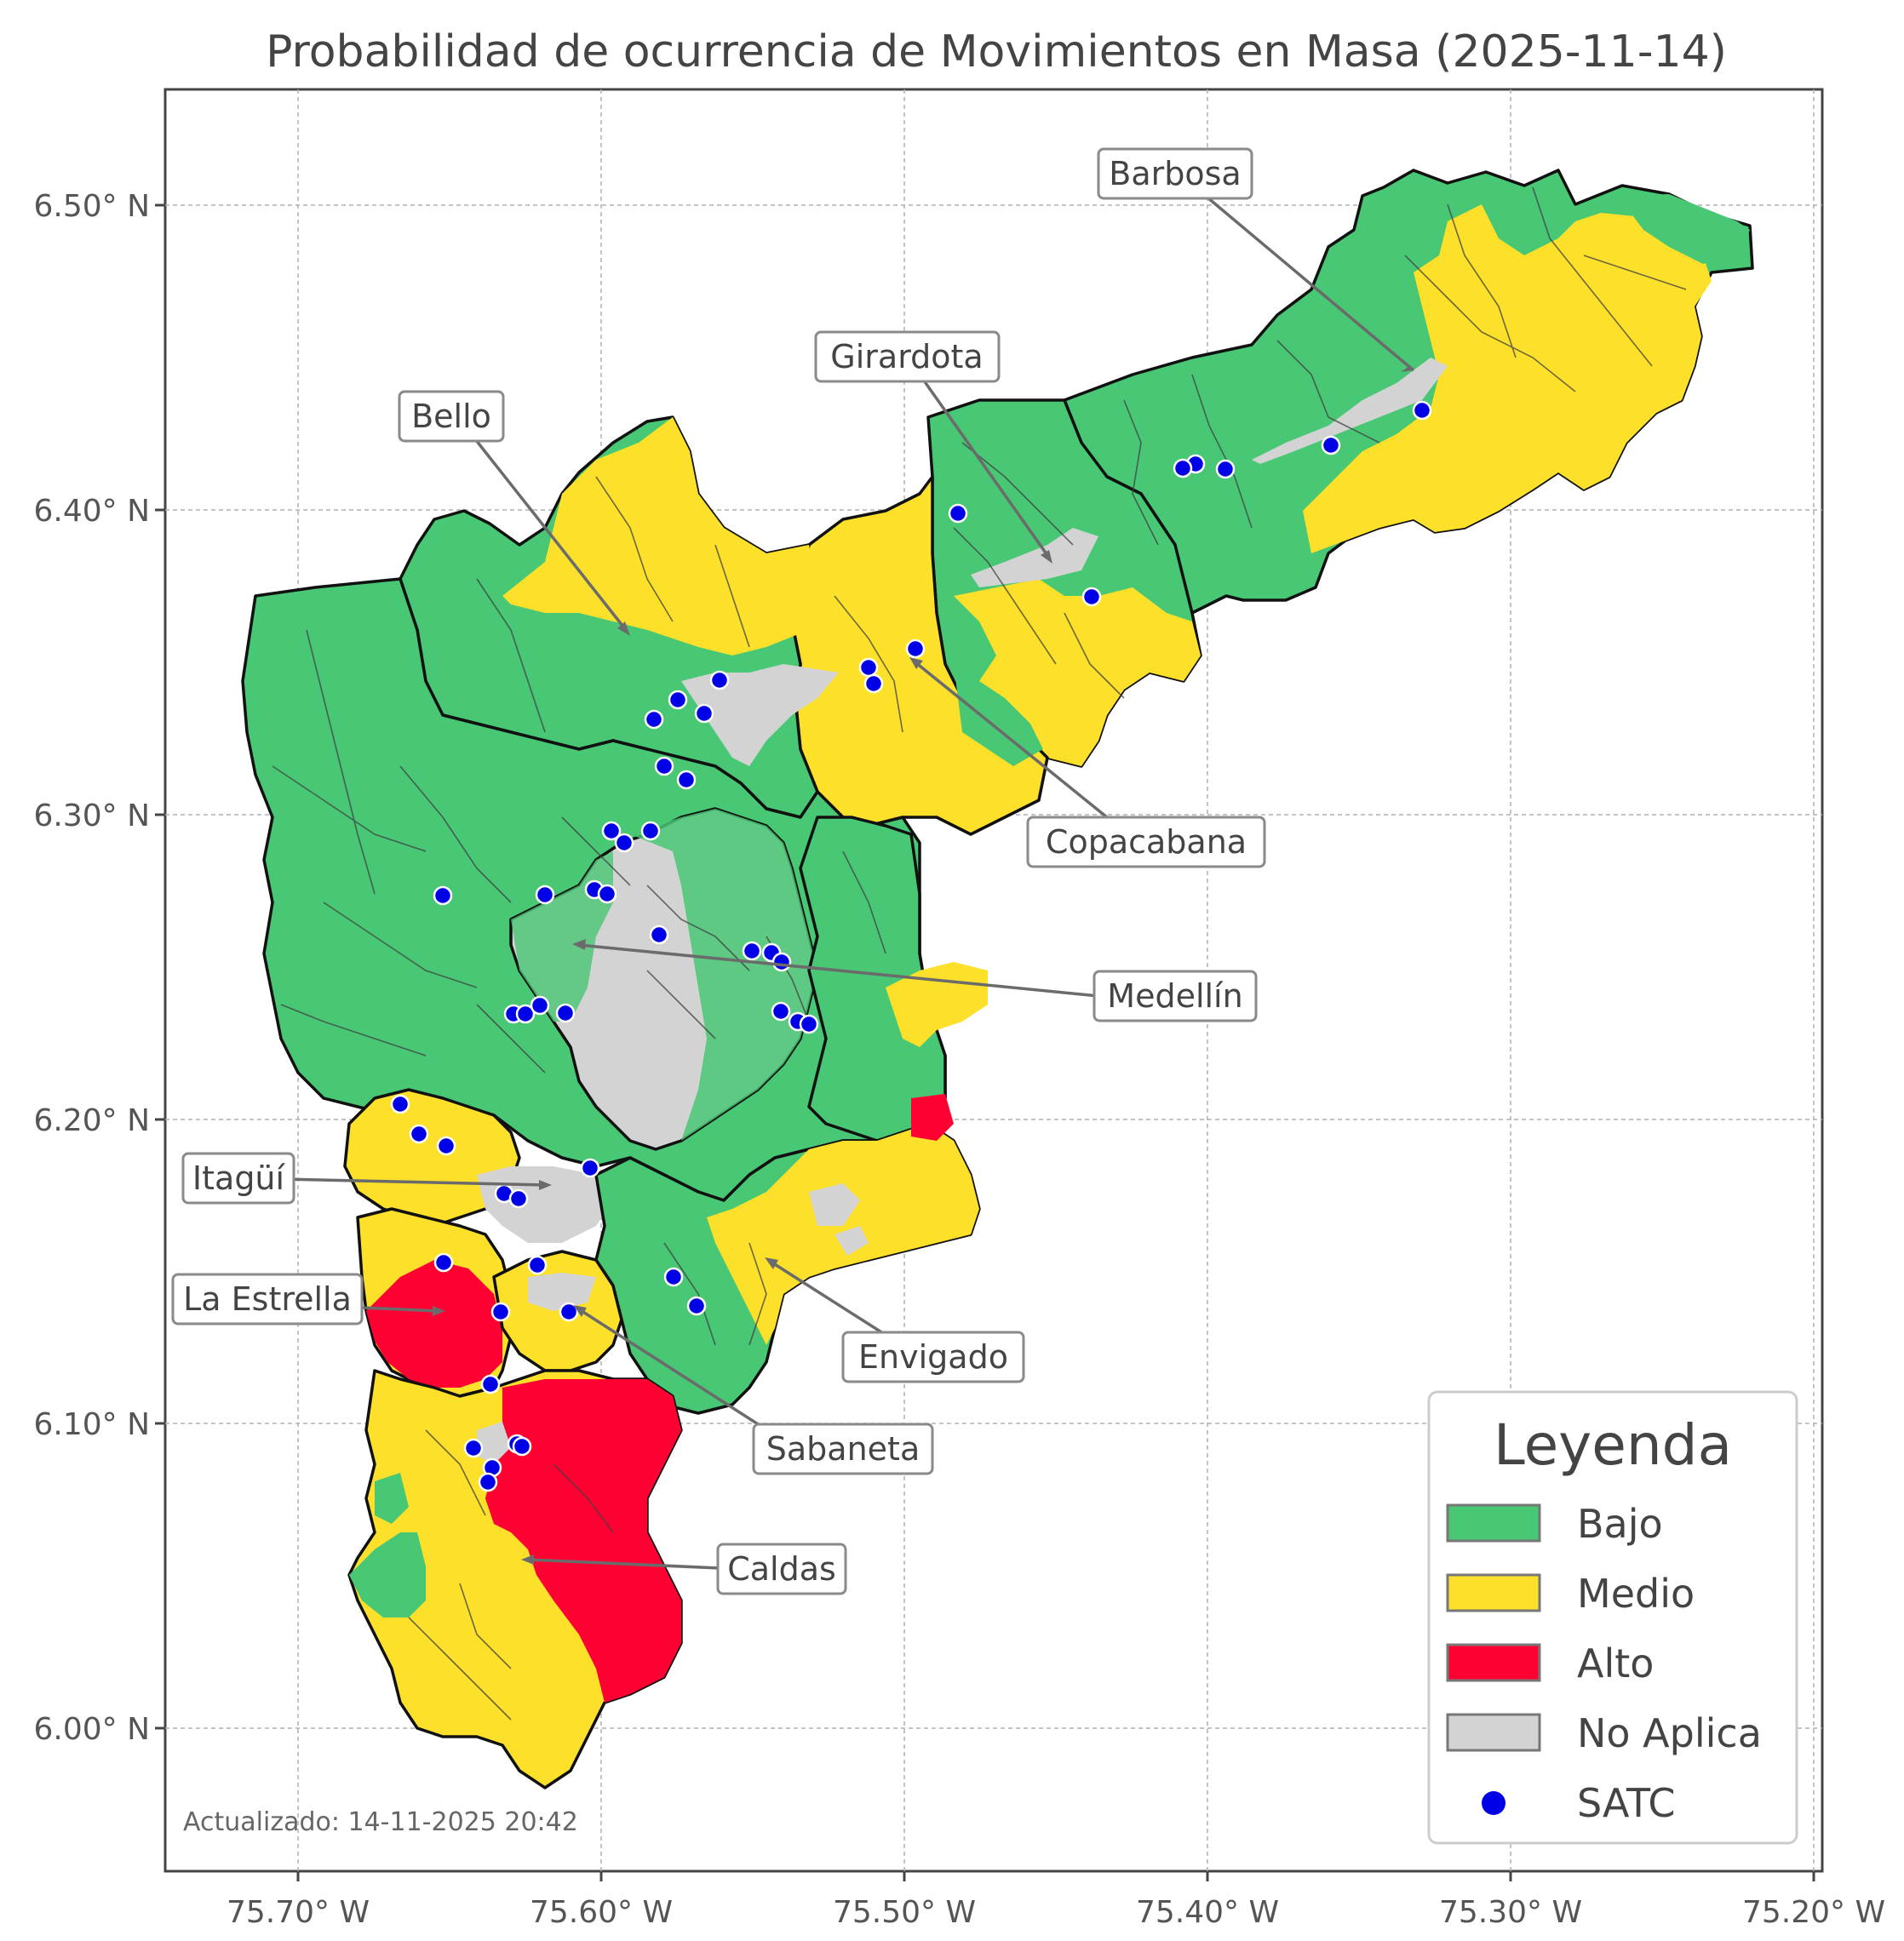 This screenshot has width=1904, height=1941. I want to click on callout-la-estrella: La Estrella, so click(267, 1299).